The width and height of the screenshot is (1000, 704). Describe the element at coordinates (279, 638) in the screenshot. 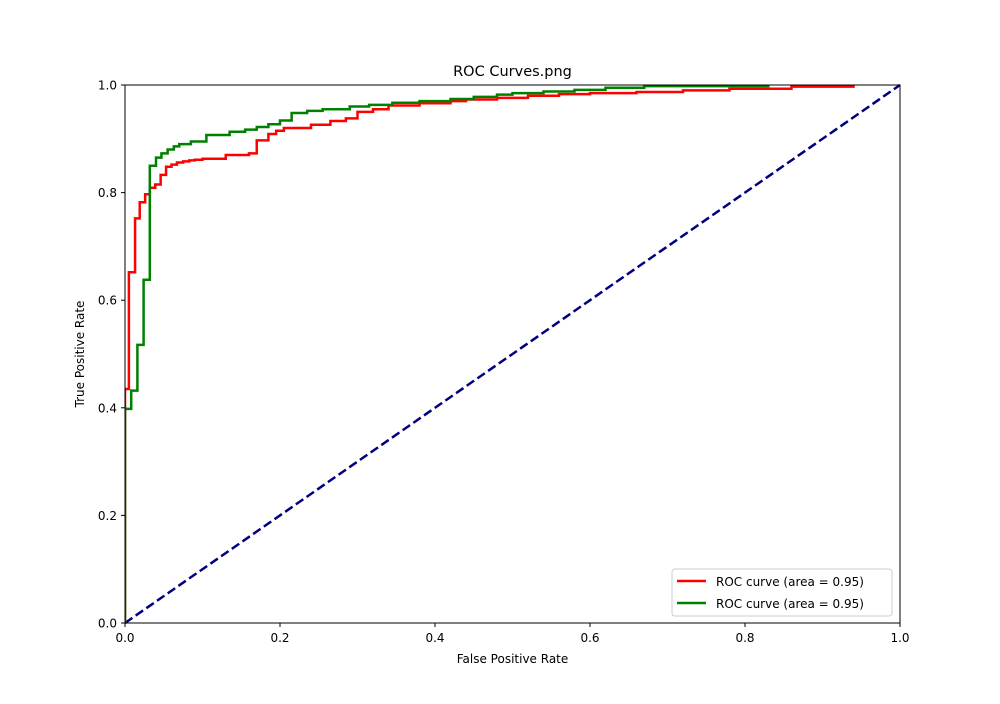

I see `x-tick-label: 0.2` at that location.